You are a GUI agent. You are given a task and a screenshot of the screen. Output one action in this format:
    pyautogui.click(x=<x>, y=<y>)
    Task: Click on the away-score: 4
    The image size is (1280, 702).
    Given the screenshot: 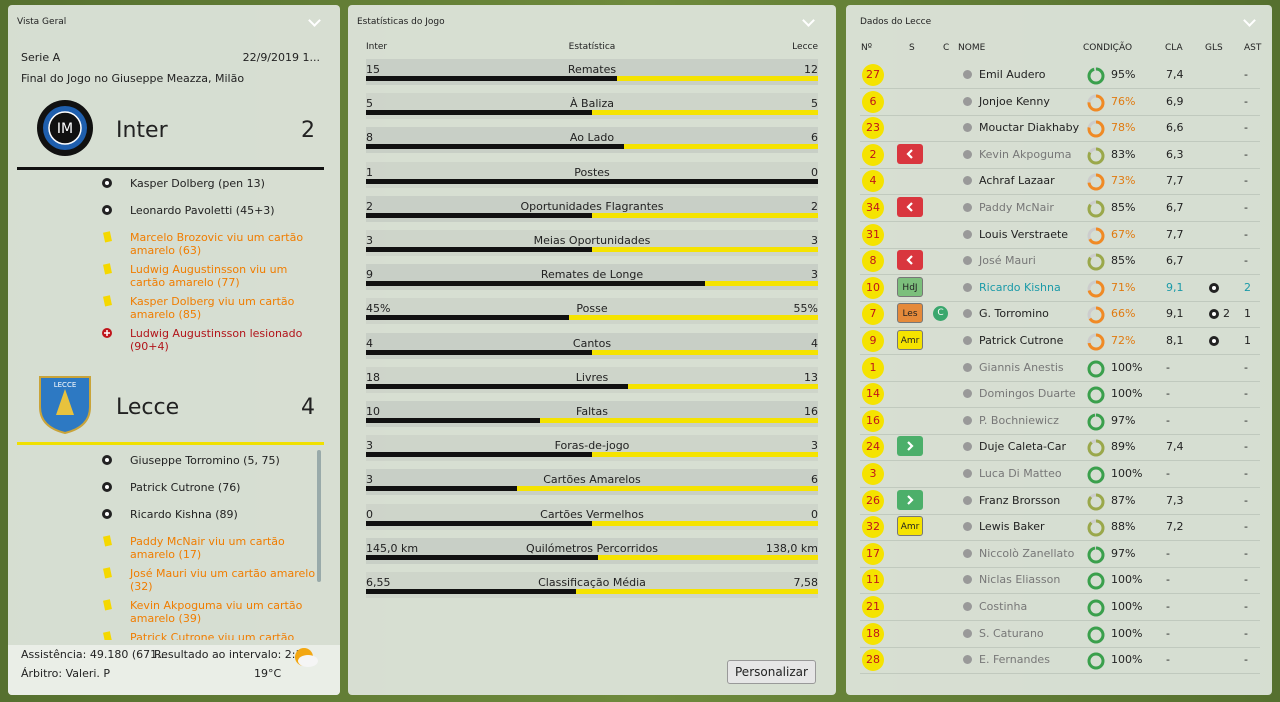 What is the action you would take?
    pyautogui.click(x=308, y=407)
    